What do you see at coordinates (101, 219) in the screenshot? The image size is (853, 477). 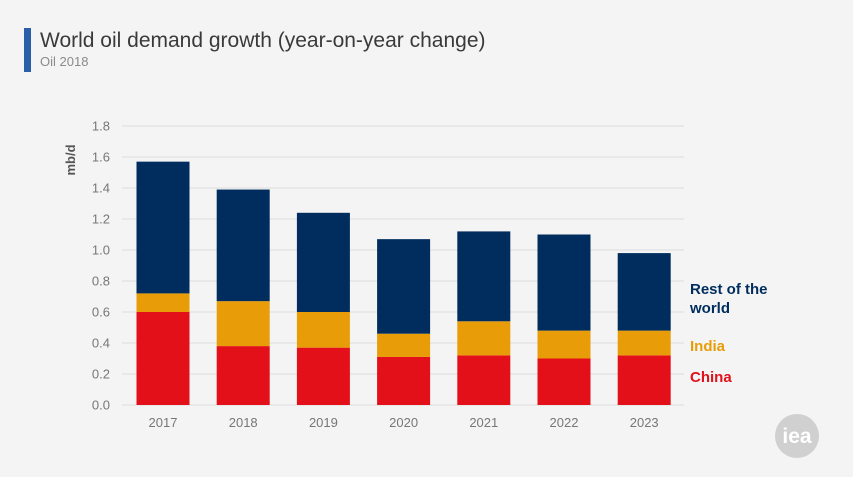 I see `y-tick-label: 1.2` at bounding box center [101, 219].